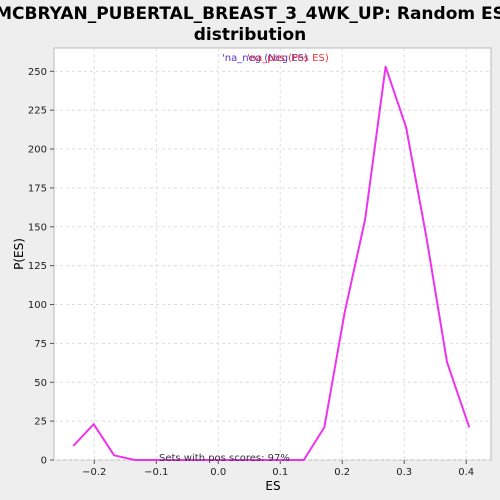  I want to click on y-tick-label: 200, so click(37, 150).